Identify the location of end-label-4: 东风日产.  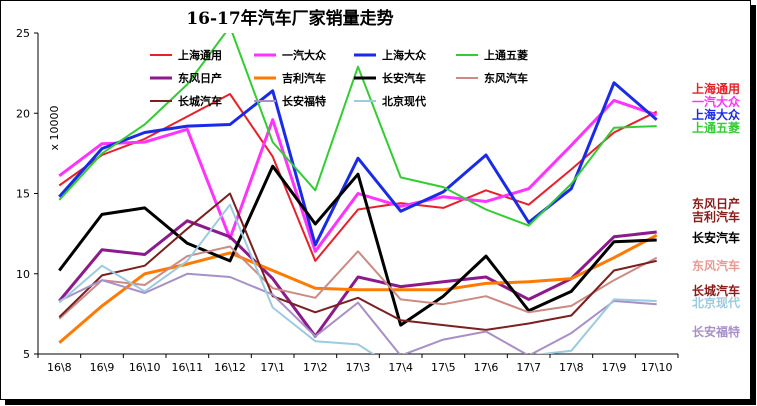
(716, 203).